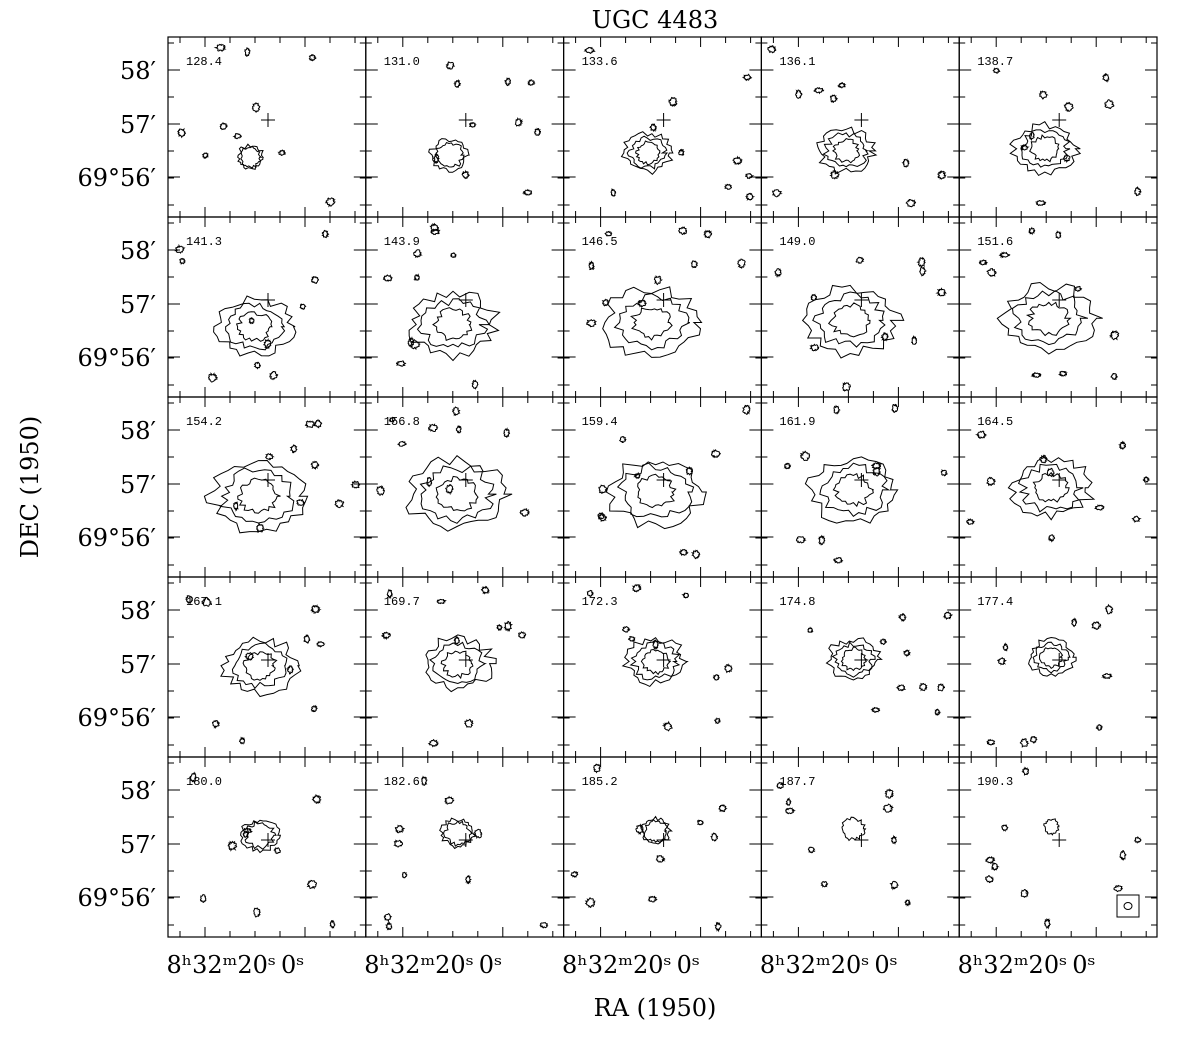 The width and height of the screenshot is (1184, 1038). I want to click on center-cross, so click(861, 300).